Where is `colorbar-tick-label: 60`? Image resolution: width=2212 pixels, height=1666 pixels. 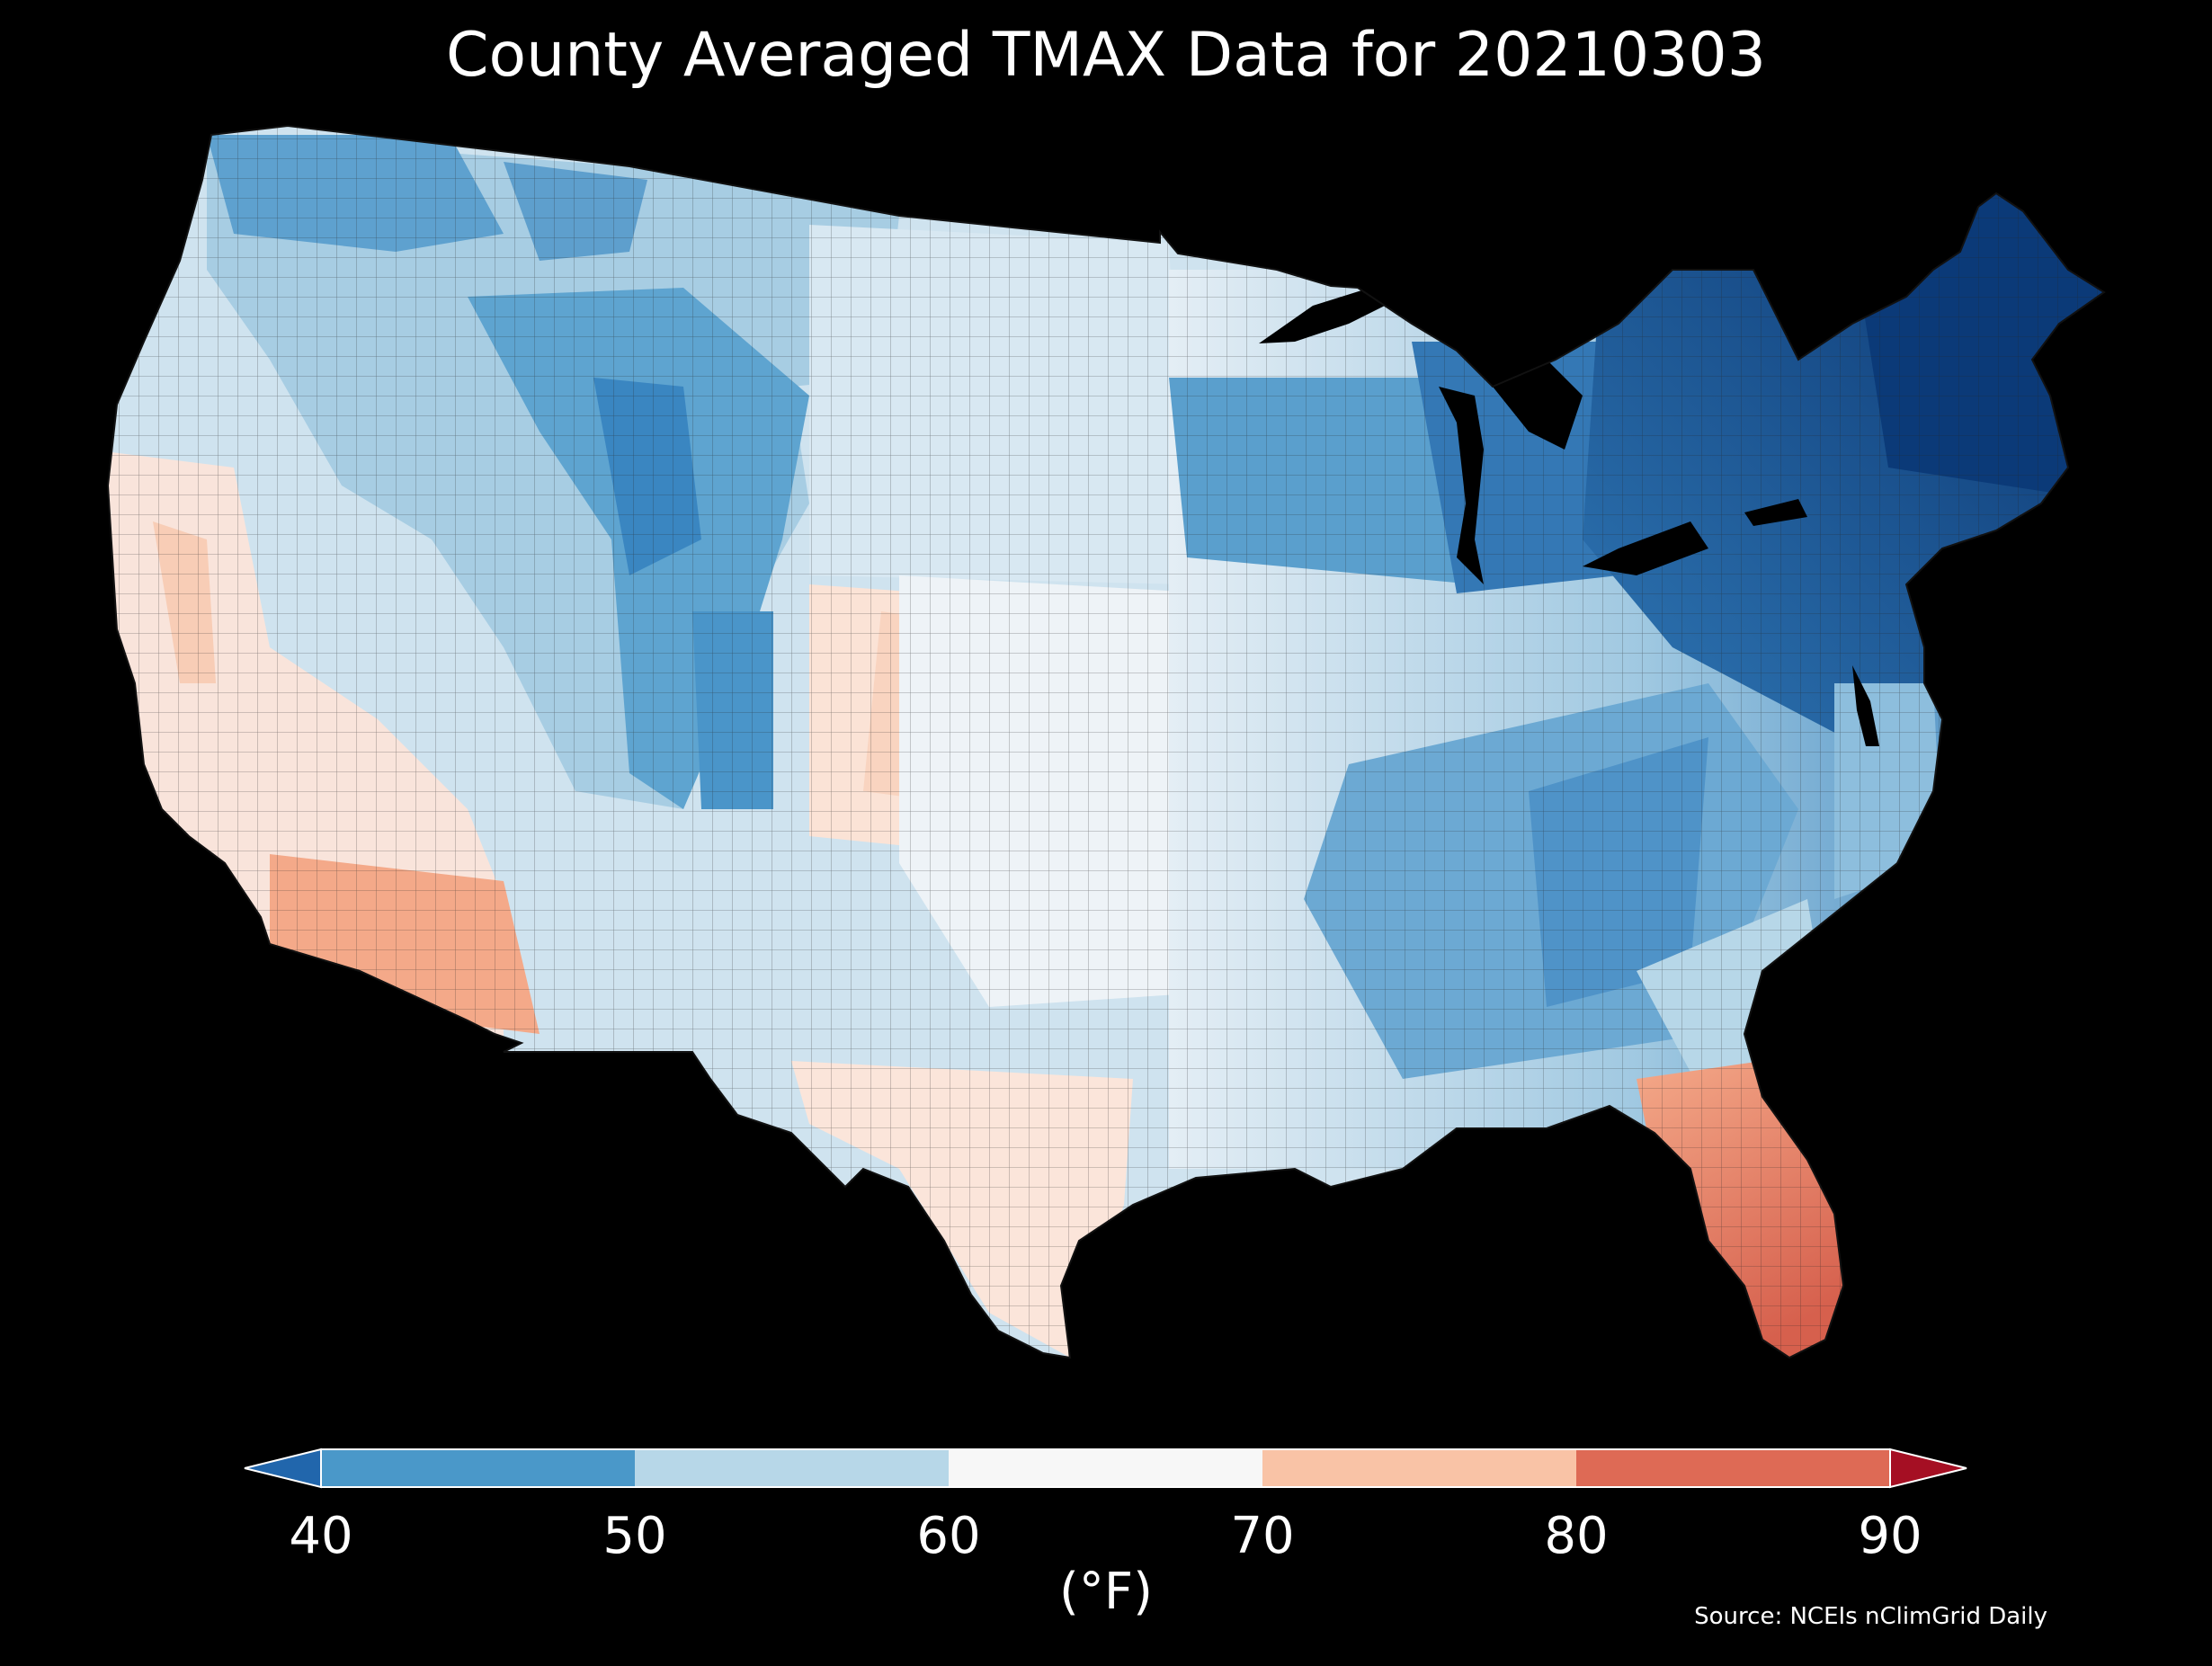 colorbar-tick-label: 60 is located at coordinates (948, 1536).